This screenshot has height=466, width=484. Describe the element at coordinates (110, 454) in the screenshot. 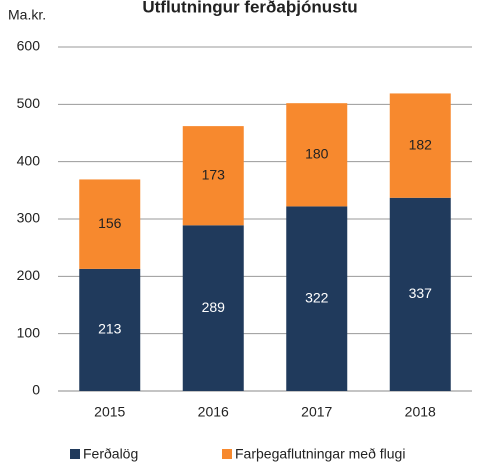

I see `legend-label: Ferðalög` at that location.